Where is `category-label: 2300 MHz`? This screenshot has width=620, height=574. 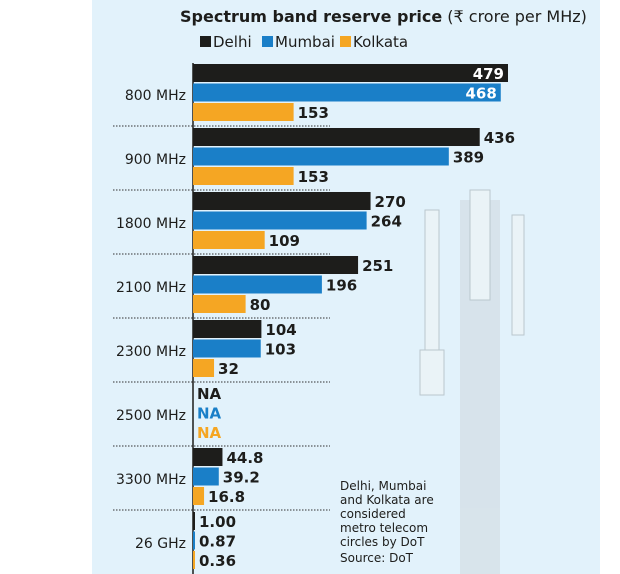
category-label: 2300 MHz is located at coordinates (151, 352).